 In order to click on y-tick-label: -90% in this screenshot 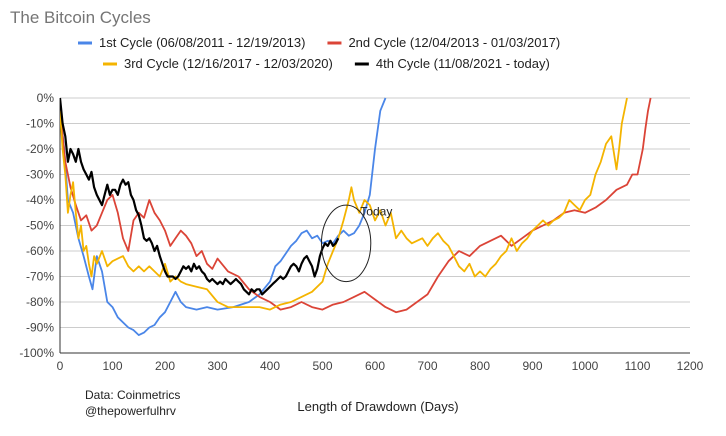, I will do `click(40, 328)`.